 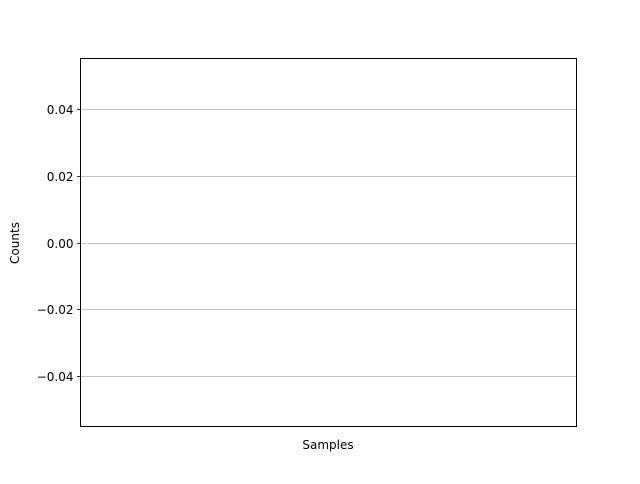 What do you see at coordinates (15, 243) in the screenshot?
I see `y-axis-label: Counts` at bounding box center [15, 243].